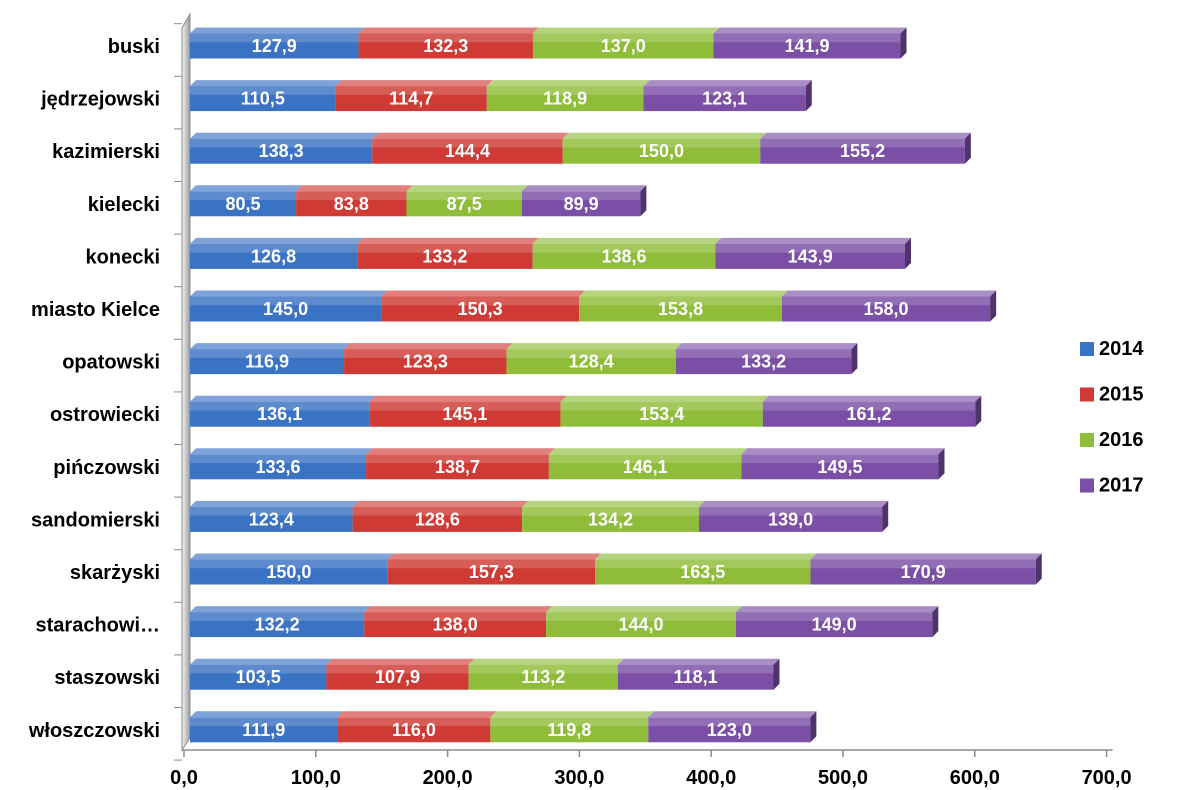 The image size is (1183, 790). Describe the element at coordinates (243, 204) in the screenshot. I see `data-label: 80,5` at that location.